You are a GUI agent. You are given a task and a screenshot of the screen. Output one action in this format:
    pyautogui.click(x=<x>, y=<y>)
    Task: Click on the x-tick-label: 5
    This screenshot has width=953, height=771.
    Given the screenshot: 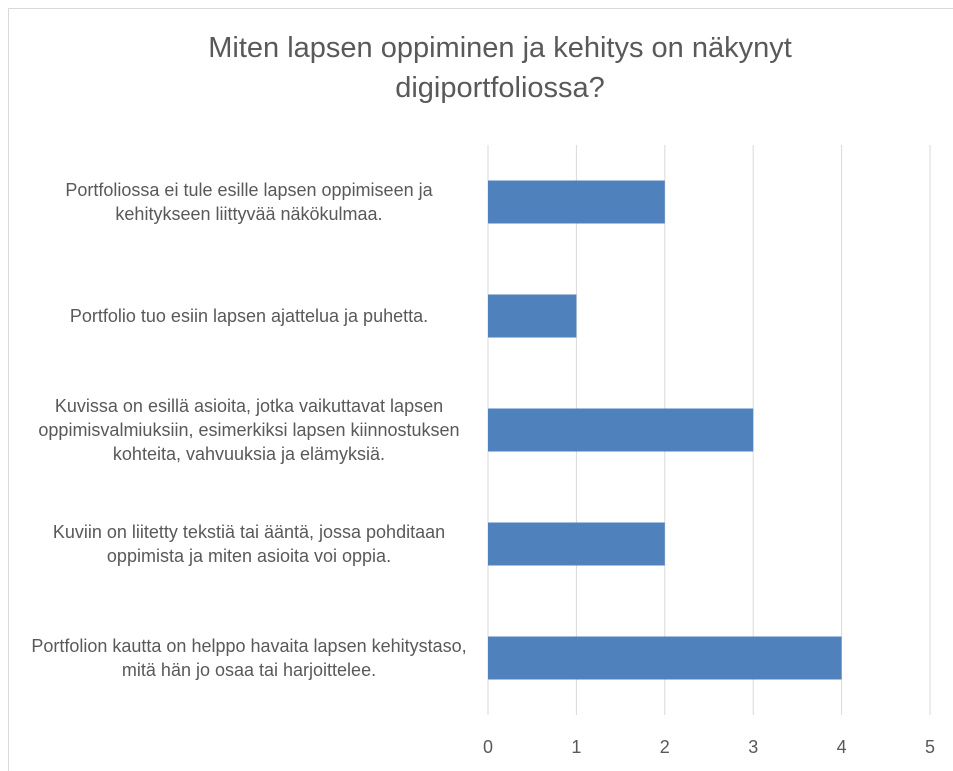 What is the action you would take?
    pyautogui.click(x=930, y=747)
    